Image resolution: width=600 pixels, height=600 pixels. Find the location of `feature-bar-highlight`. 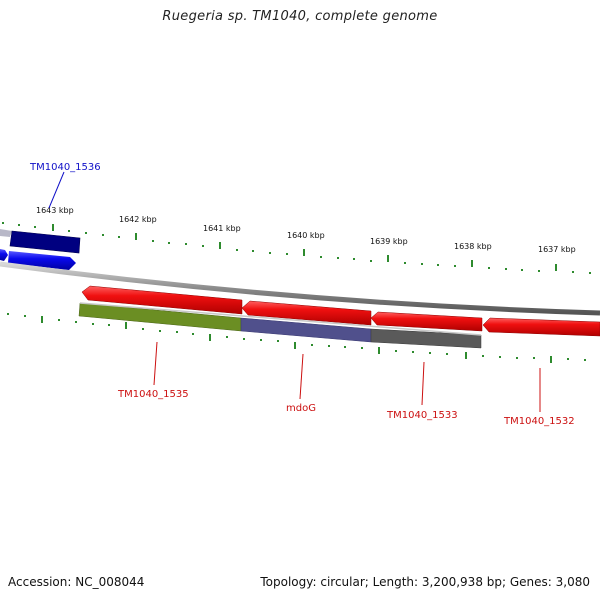

feature-bar-highlight is located at coordinates (280, 319).